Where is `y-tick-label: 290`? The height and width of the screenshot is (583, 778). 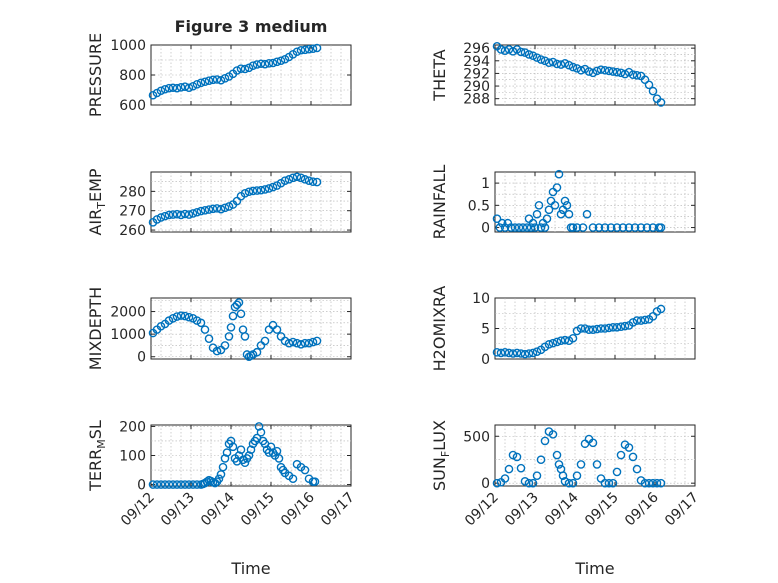 y-tick-label: 290 is located at coordinates (476, 87).